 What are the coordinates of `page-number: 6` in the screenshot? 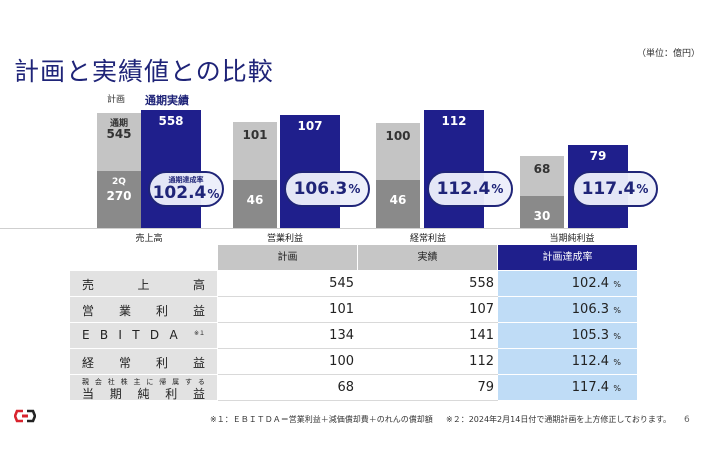 It's located at (687, 420).